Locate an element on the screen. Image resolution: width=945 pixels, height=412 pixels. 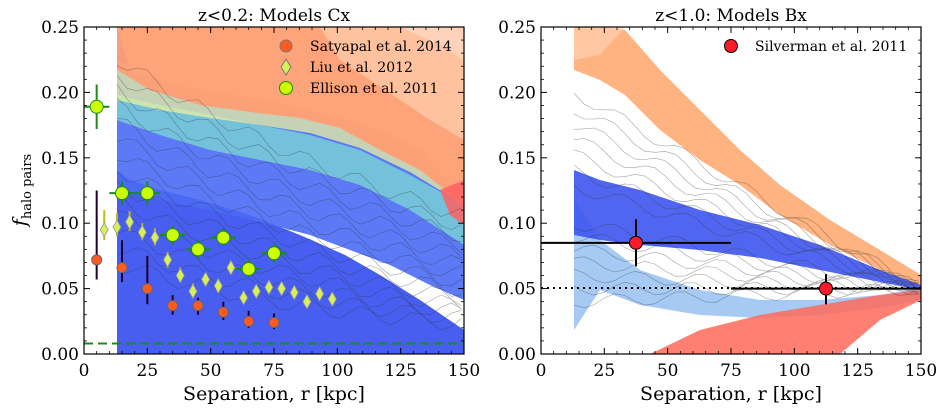
legend-label-satyapal: Satyapal et al. 2014 is located at coordinates (381, 47).